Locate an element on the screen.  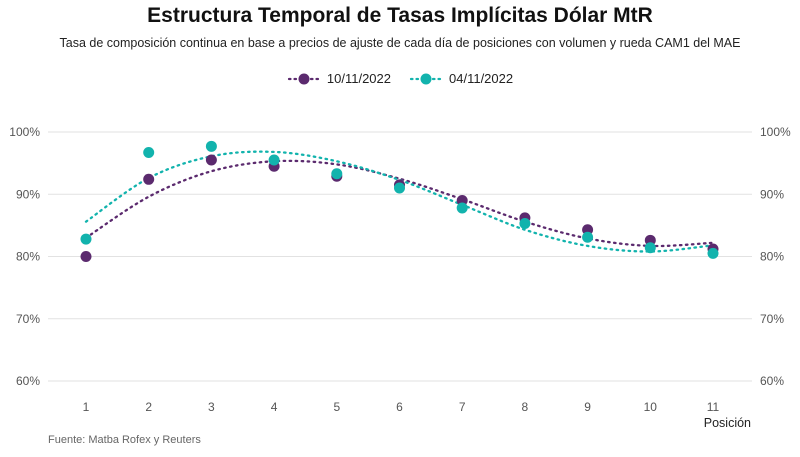
data-point-series-2-x9 is located at coordinates (588, 237).